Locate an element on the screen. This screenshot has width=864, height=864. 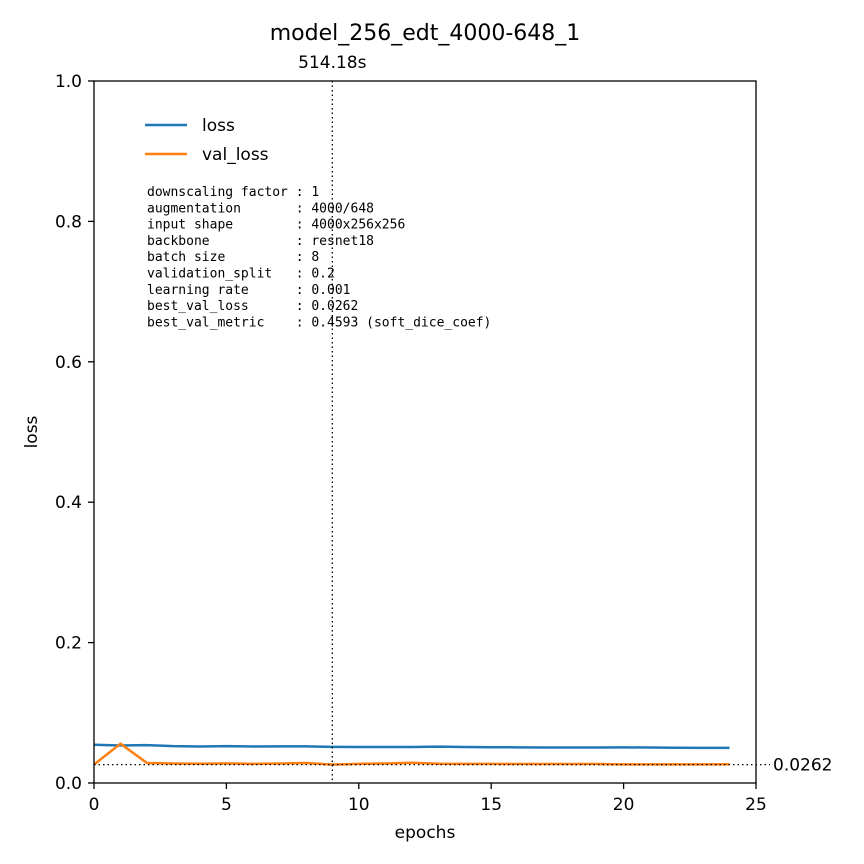
x-tick-label: 5 is located at coordinates (226, 805).